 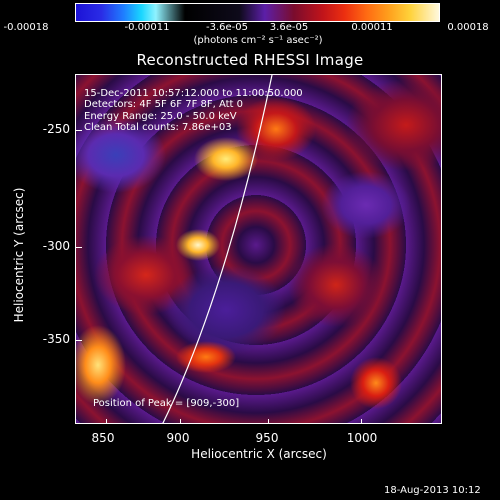 I want to click on x-axis-title: Heliocentric X (arcsec), so click(x=259, y=454).